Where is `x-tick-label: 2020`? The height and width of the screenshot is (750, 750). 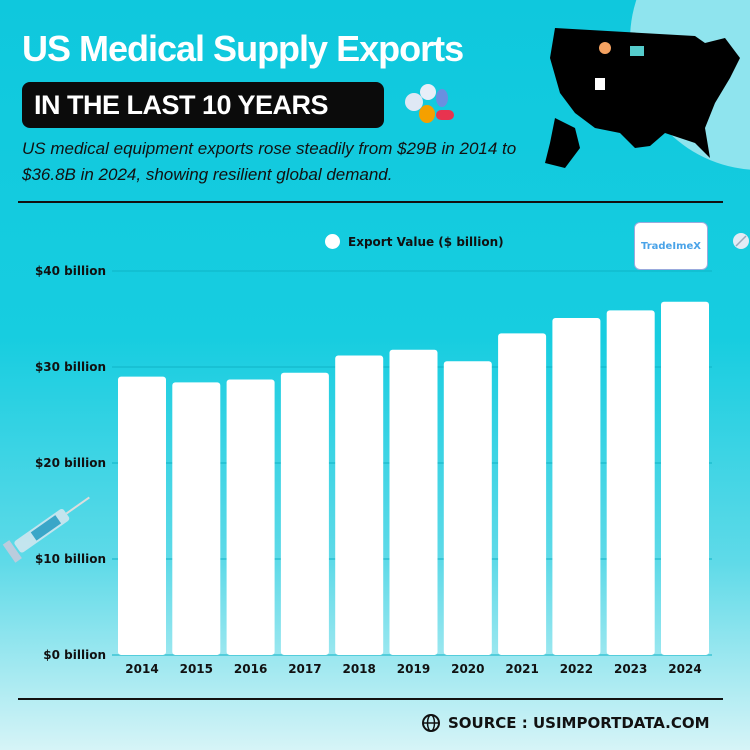
x-tick-label: 2020 is located at coordinates (467, 669).